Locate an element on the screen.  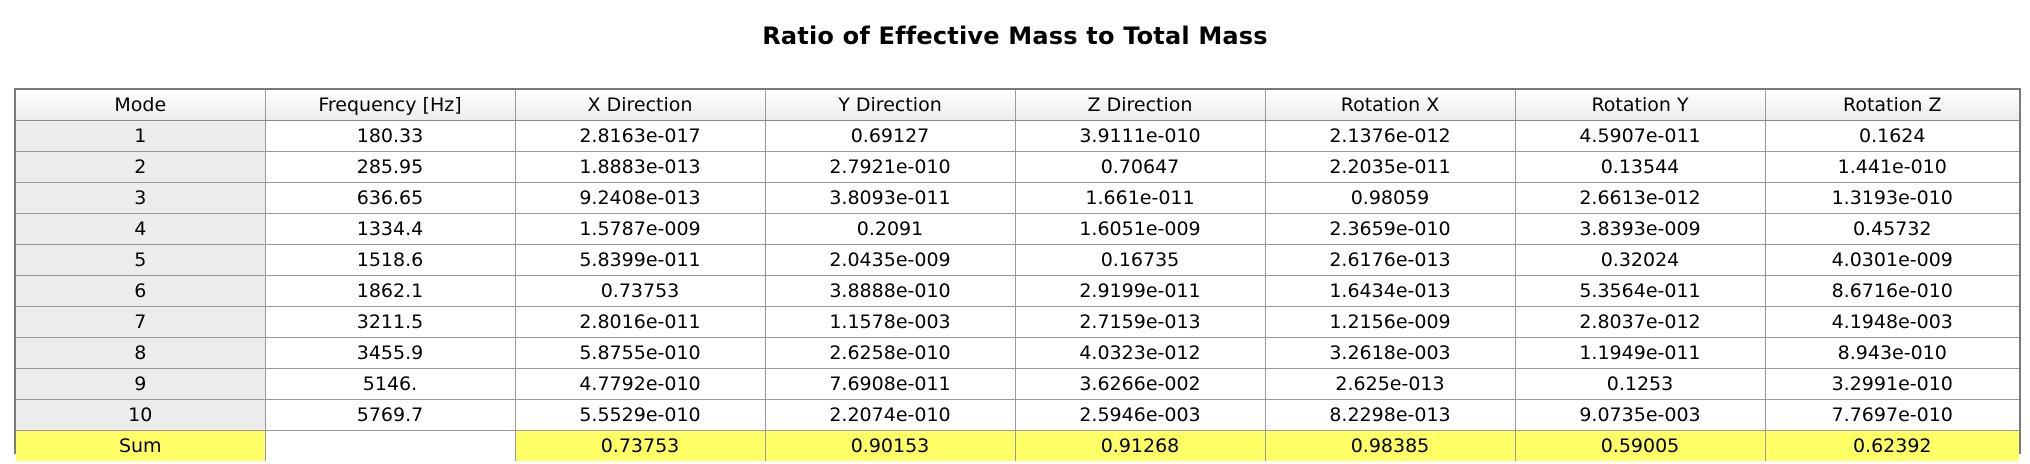
z-direction-cell: 2.7159e-013 is located at coordinates (1140, 322).